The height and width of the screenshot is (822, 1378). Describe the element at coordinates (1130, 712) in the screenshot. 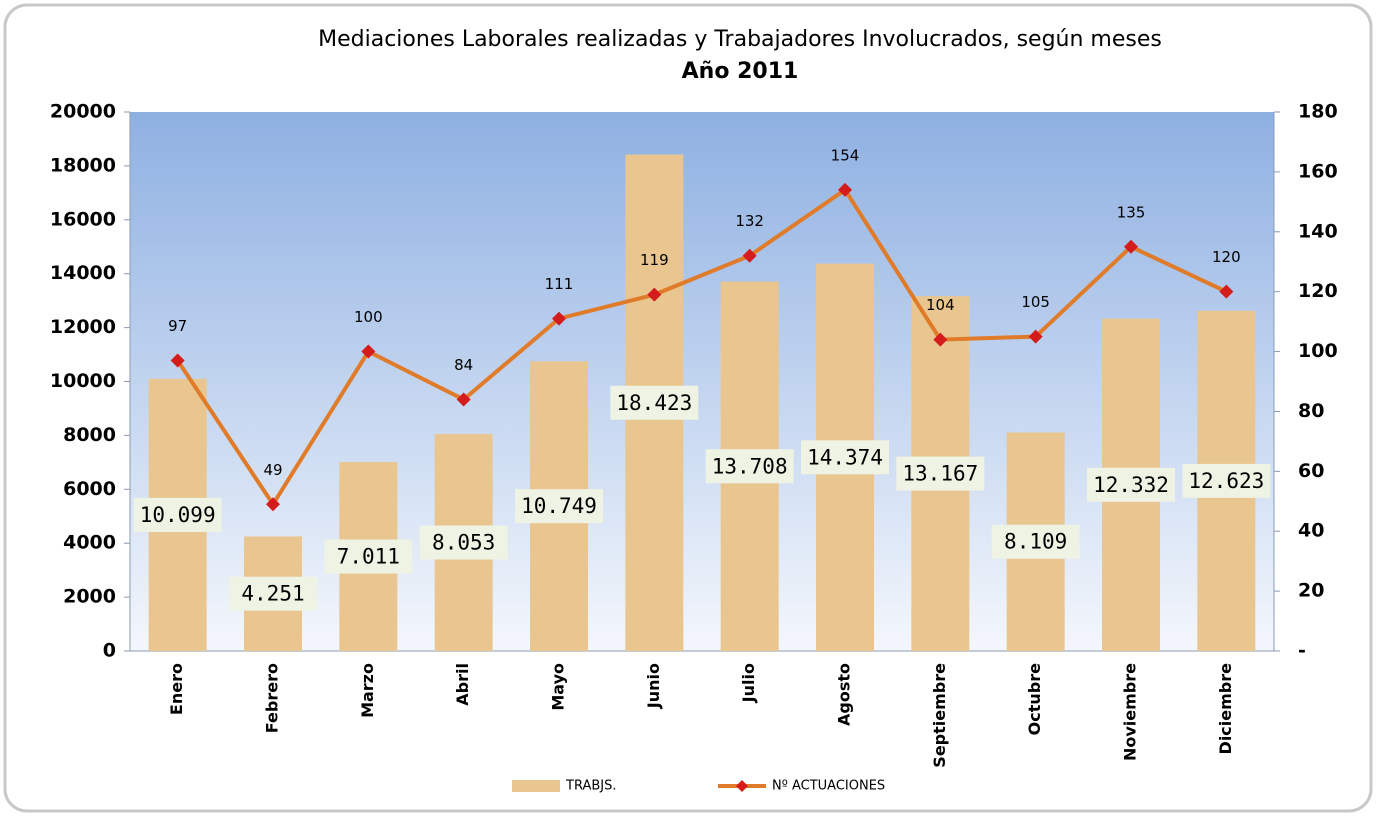

I see `x-tick-label: Noviembre` at that location.